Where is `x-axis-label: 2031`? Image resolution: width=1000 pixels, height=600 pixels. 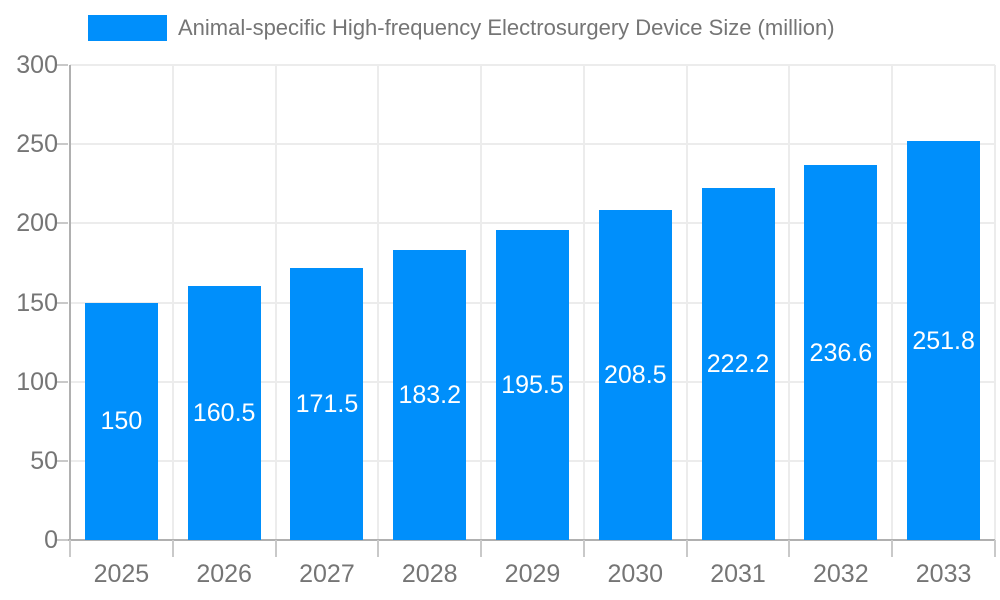
x-axis-label: 2031 is located at coordinates (738, 574).